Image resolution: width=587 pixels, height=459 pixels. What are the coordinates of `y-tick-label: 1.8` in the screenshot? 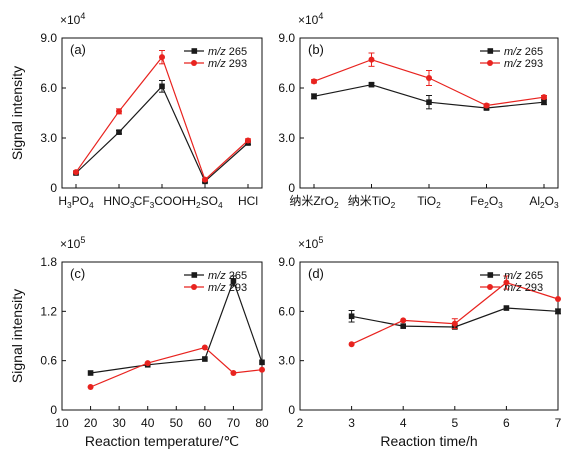 It's located at (48, 262).